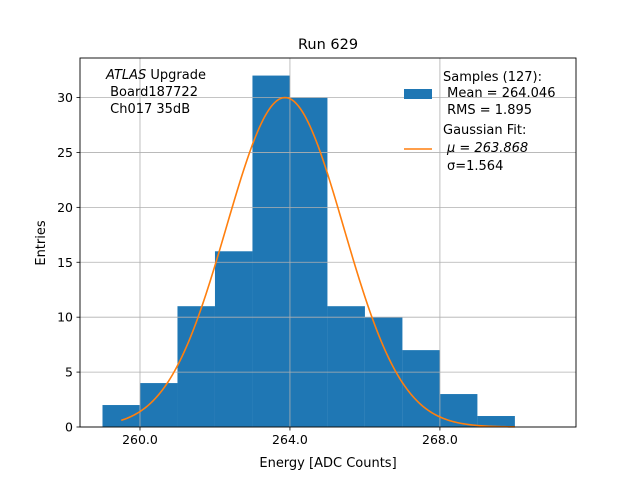 The height and width of the screenshot is (484, 640). What do you see at coordinates (65, 262) in the screenshot?
I see `y-tick-label: 15` at bounding box center [65, 262].